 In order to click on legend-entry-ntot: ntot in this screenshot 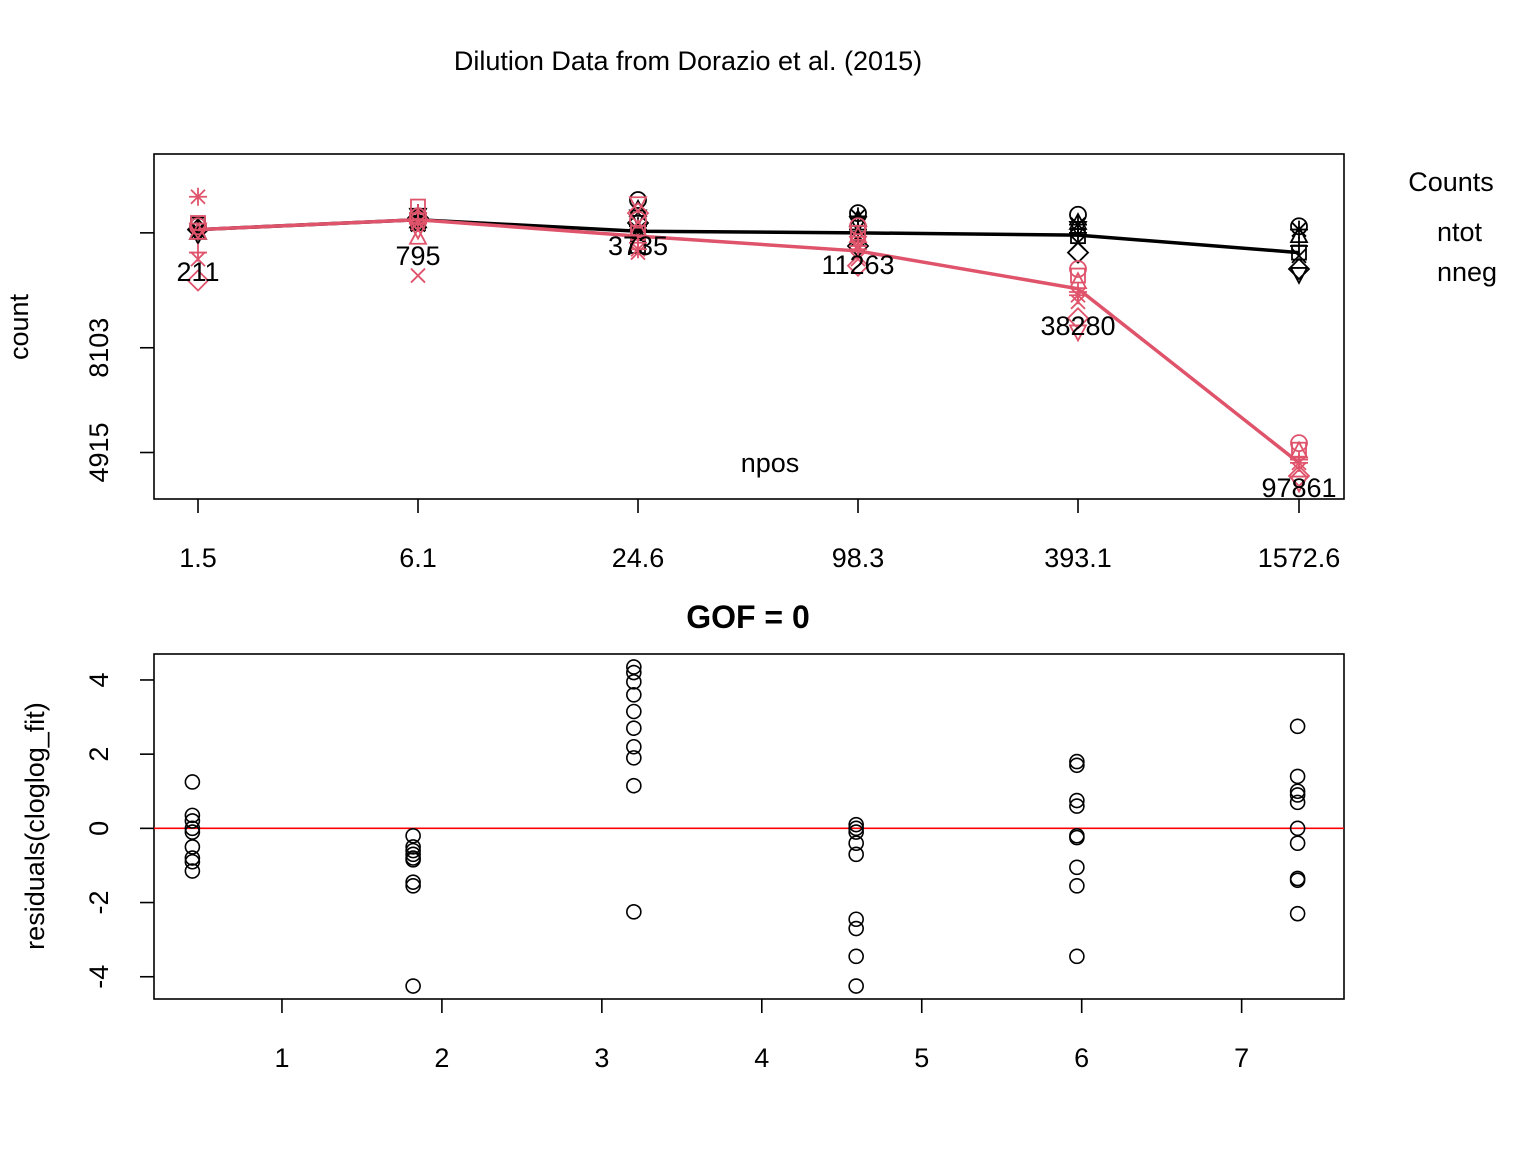, I will do `click(1460, 232)`.